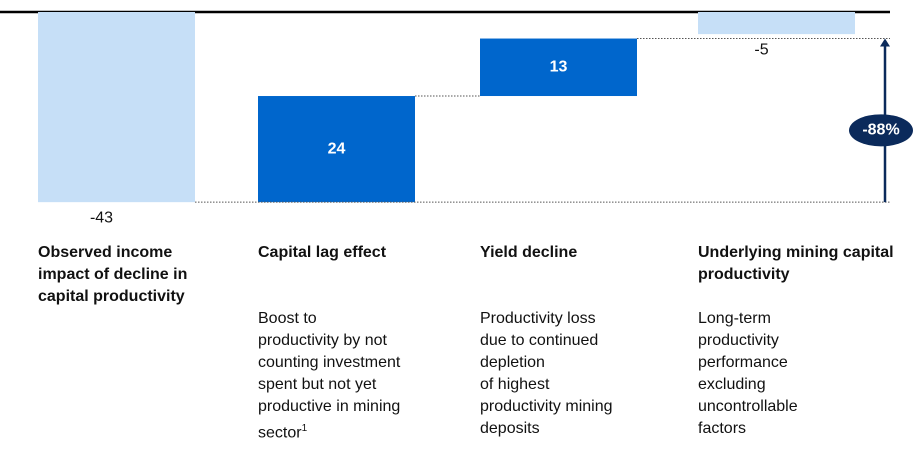  Describe the element at coordinates (322, 340) in the screenshot. I see `description-line: productivity by not` at that location.